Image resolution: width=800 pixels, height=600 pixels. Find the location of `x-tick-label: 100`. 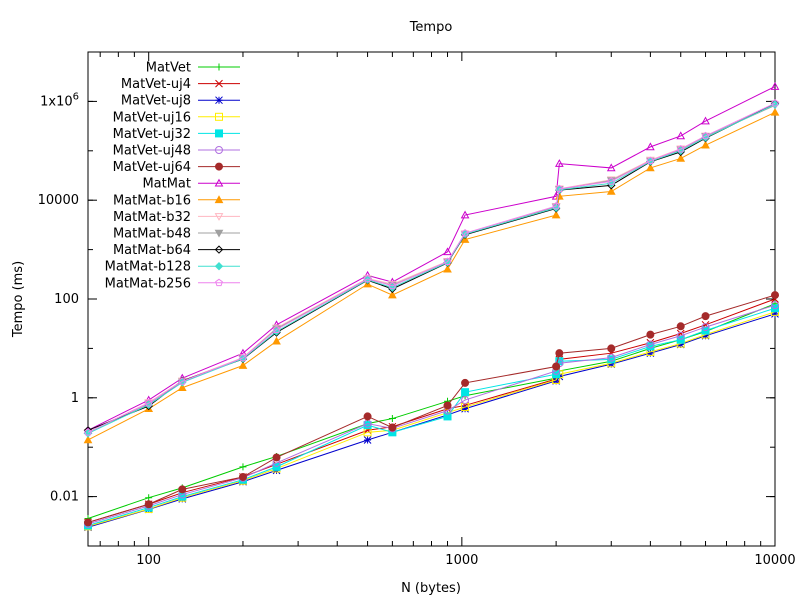

x-tick-label: 100 is located at coordinates (148, 560).